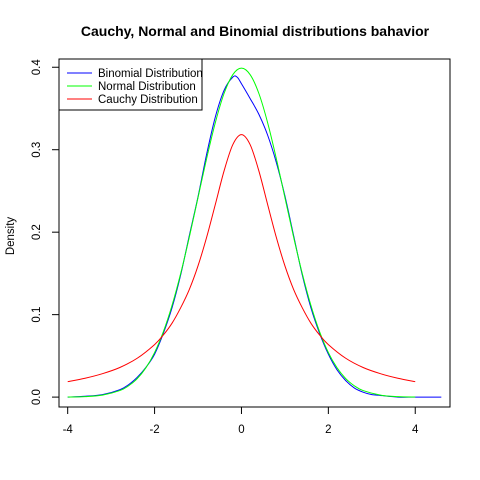 This screenshot has width=480, height=480. Describe the element at coordinates (147, 87) in the screenshot. I see `legend-label-normal: Normal Distribution` at that location.